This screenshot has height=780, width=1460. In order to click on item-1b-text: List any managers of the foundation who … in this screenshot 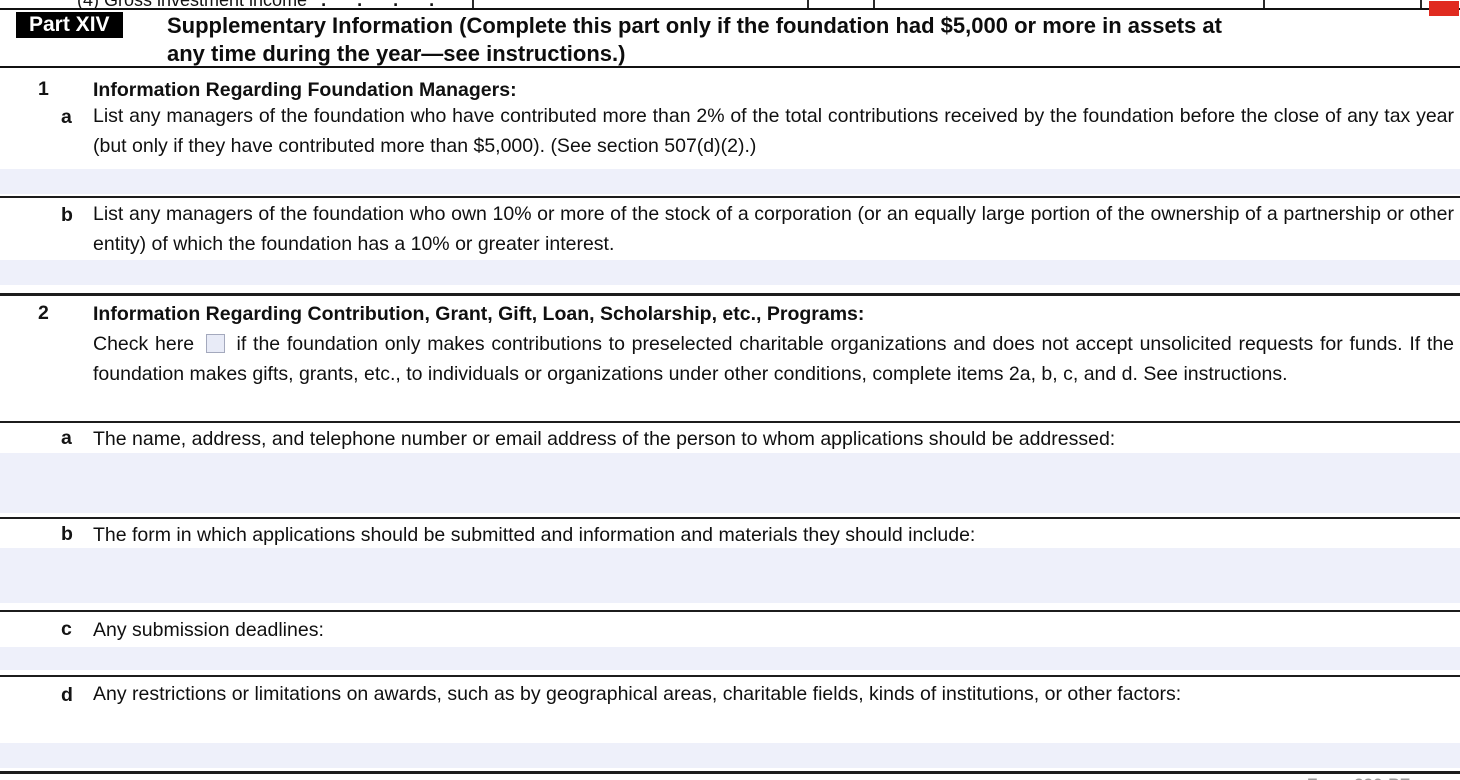, I will do `click(773, 229)`.